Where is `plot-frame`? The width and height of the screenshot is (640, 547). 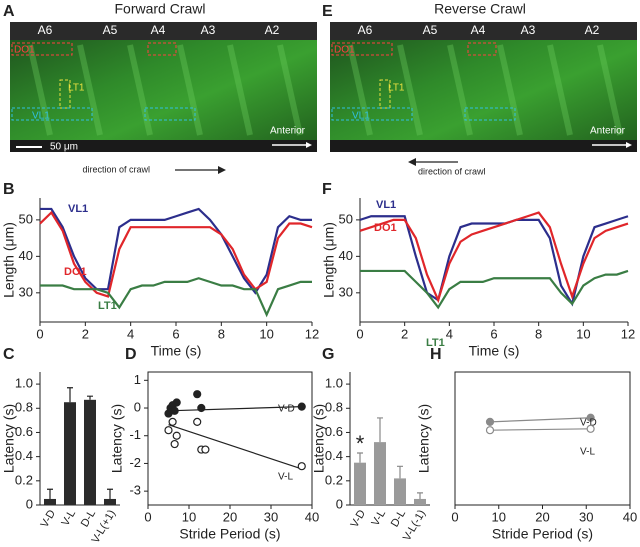
plot-frame is located at coordinates (230, 438).